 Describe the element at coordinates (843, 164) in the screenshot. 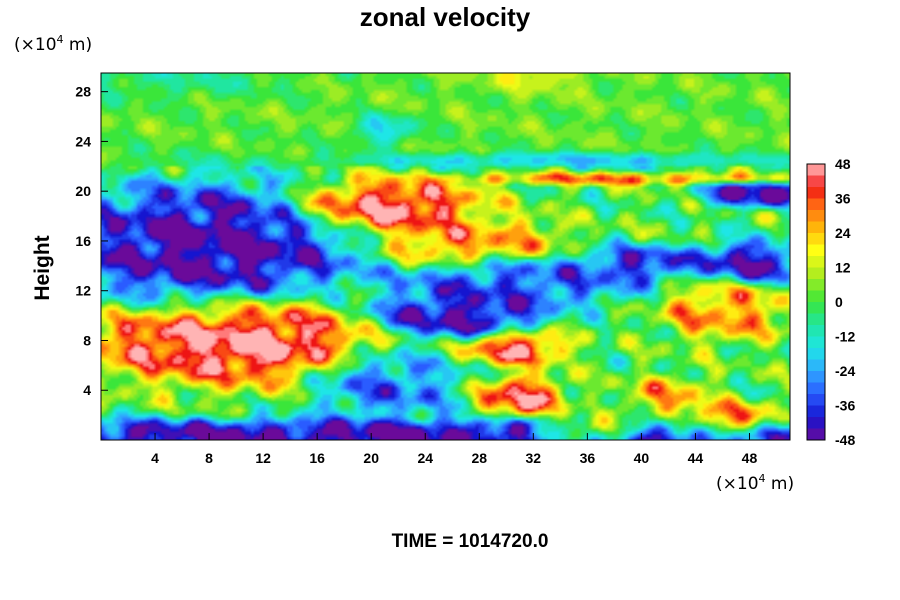

I see `colorbar-tick-label: 48` at that location.